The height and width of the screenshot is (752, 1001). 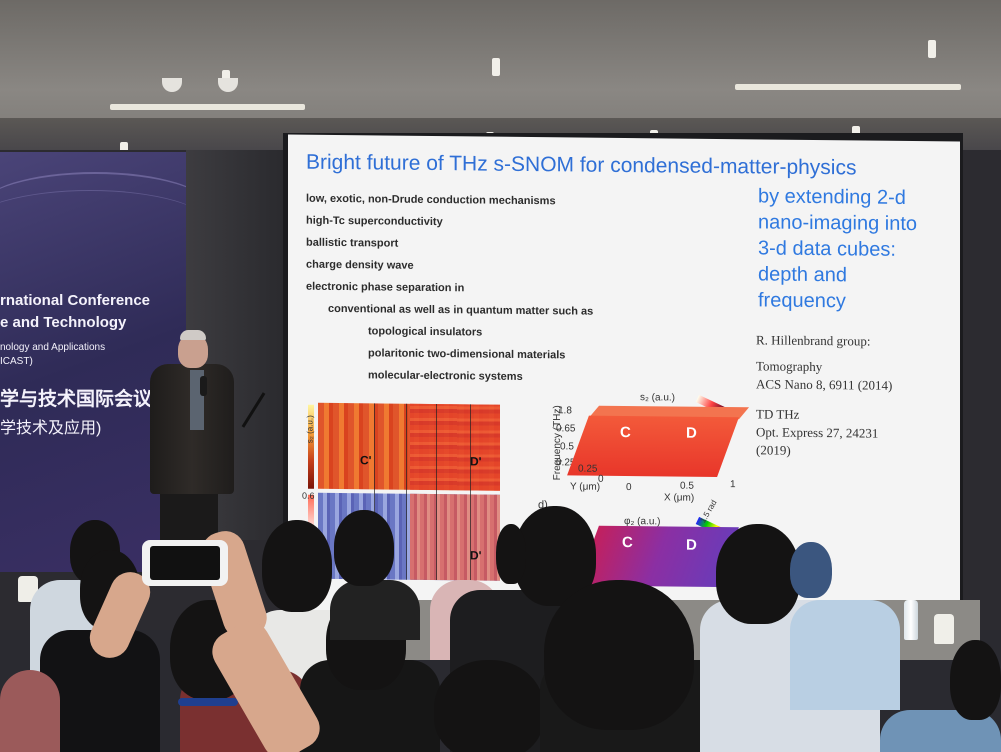 I want to click on y-axis-label: Y (μm), so click(x=585, y=487).